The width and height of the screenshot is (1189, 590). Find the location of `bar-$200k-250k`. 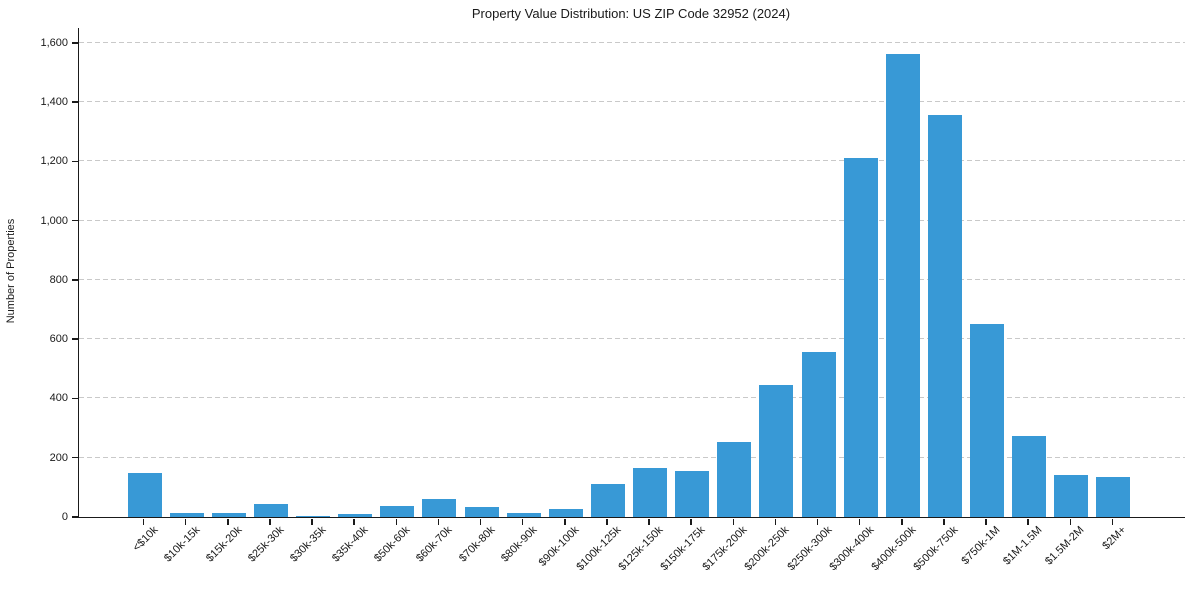

bar-$200k-250k is located at coordinates (776, 451).